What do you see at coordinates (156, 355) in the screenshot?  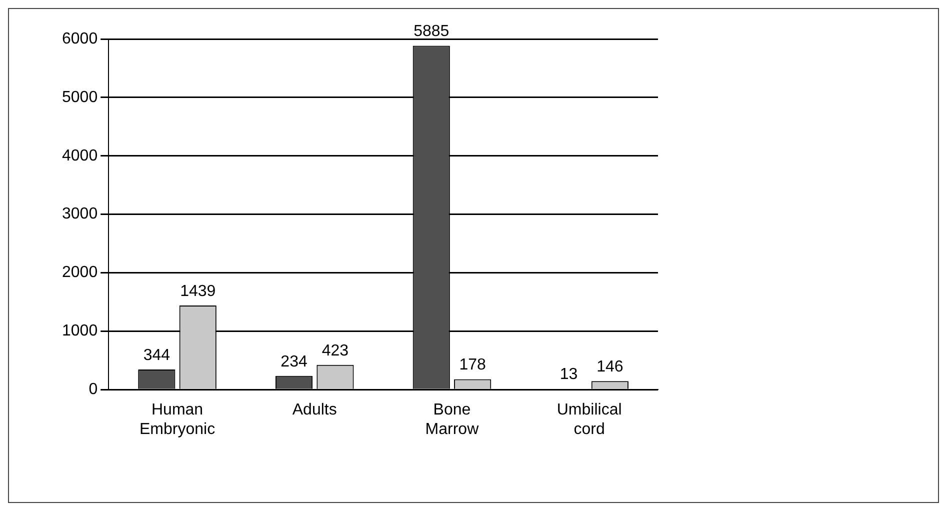 I see `data-label: 344` at bounding box center [156, 355].